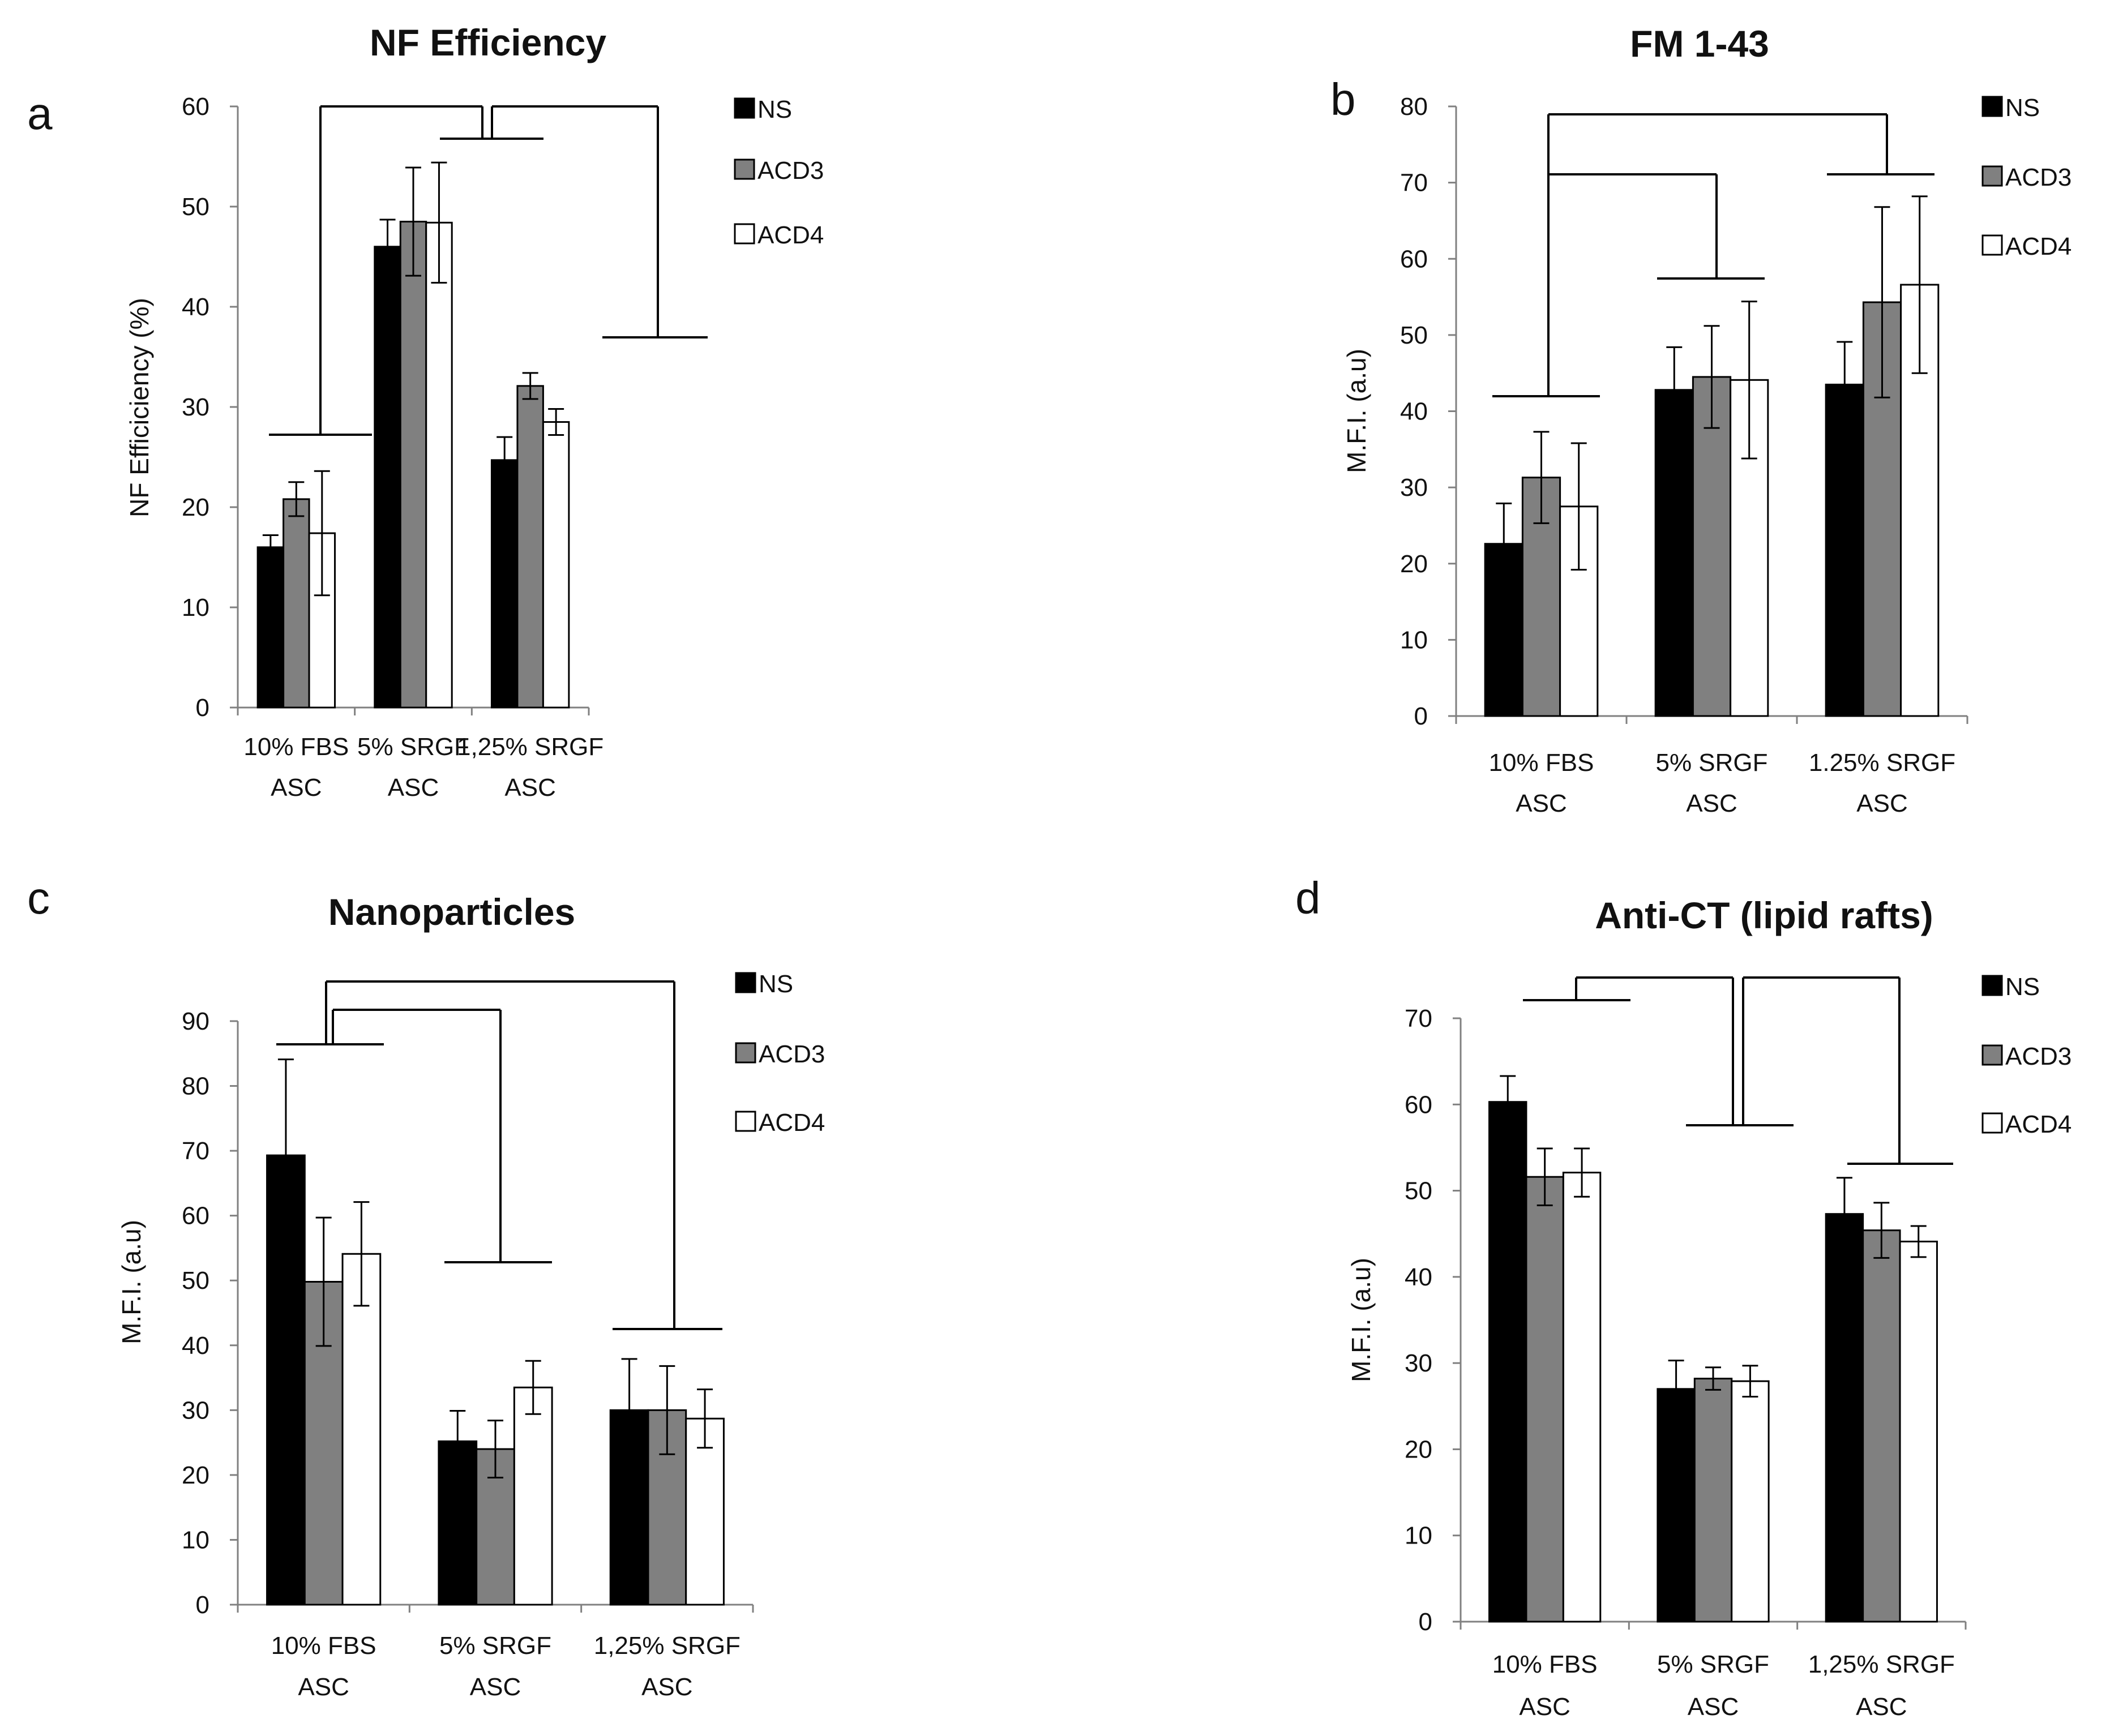  What do you see at coordinates (40, 113) in the screenshot?
I see `panel-letter: a` at bounding box center [40, 113].